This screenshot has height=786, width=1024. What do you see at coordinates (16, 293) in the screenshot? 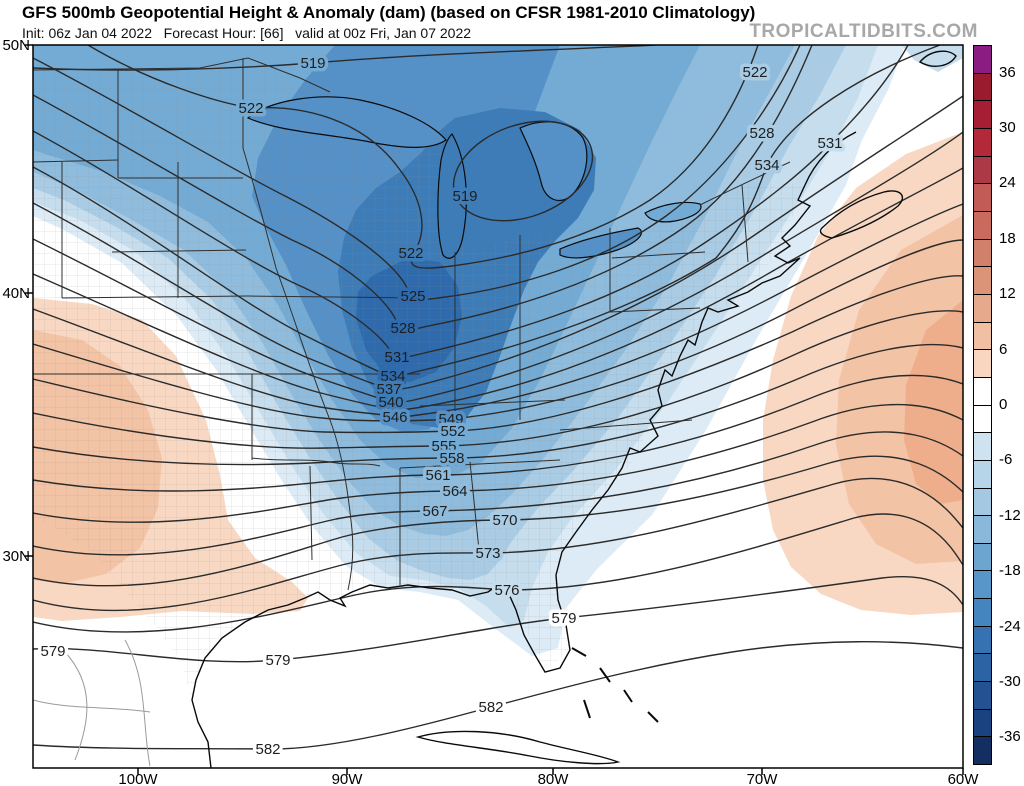
I see `lat-tick-label: 40N` at bounding box center [16, 293].